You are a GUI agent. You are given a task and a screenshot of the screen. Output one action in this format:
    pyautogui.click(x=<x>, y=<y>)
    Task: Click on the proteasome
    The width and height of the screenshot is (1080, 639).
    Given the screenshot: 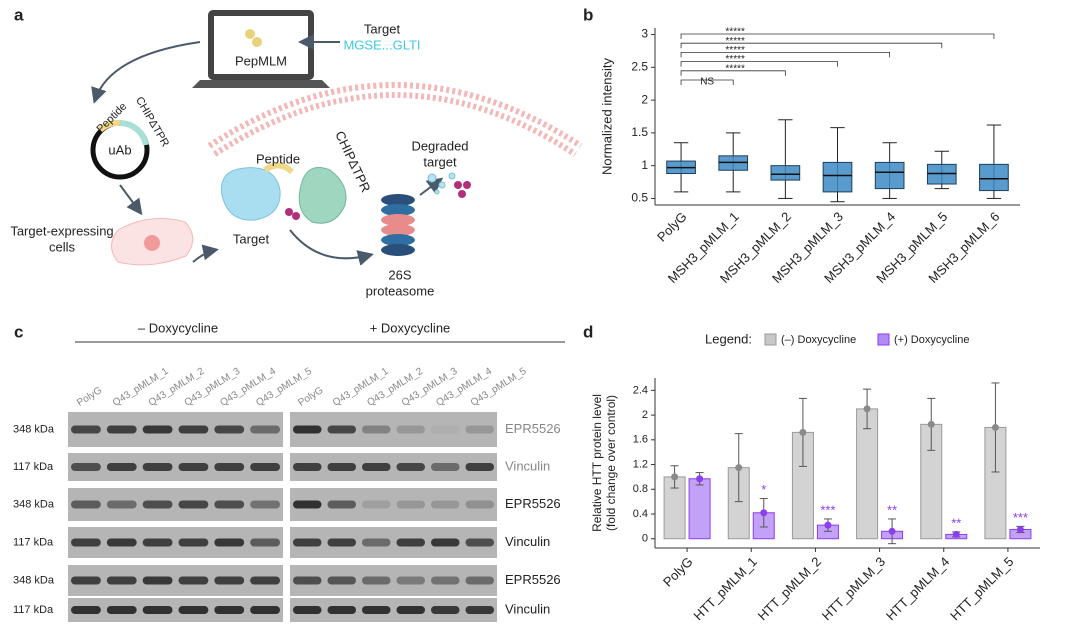 What is the action you would take?
    pyautogui.click(x=398, y=225)
    